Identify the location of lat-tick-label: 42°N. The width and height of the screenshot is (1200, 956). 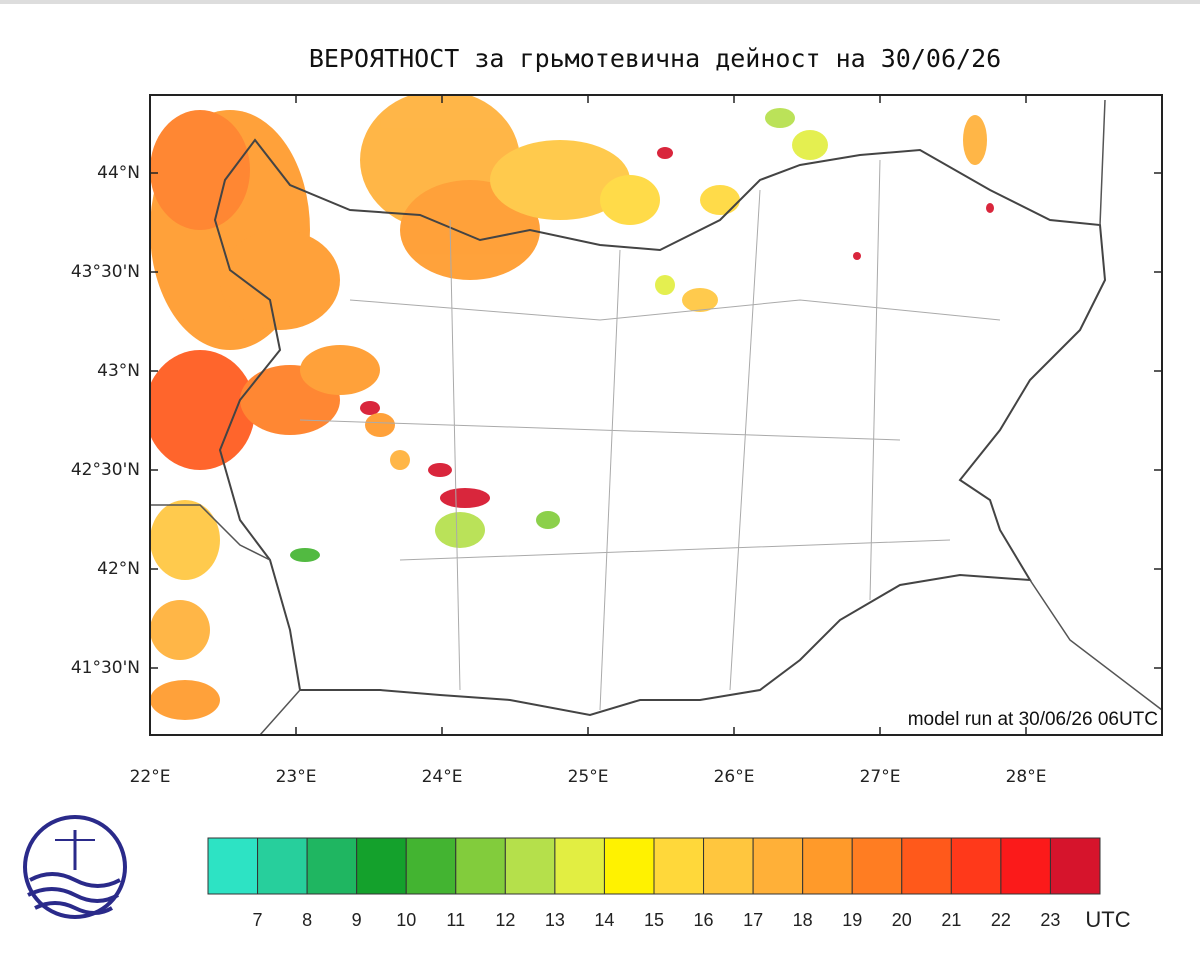
(118, 569).